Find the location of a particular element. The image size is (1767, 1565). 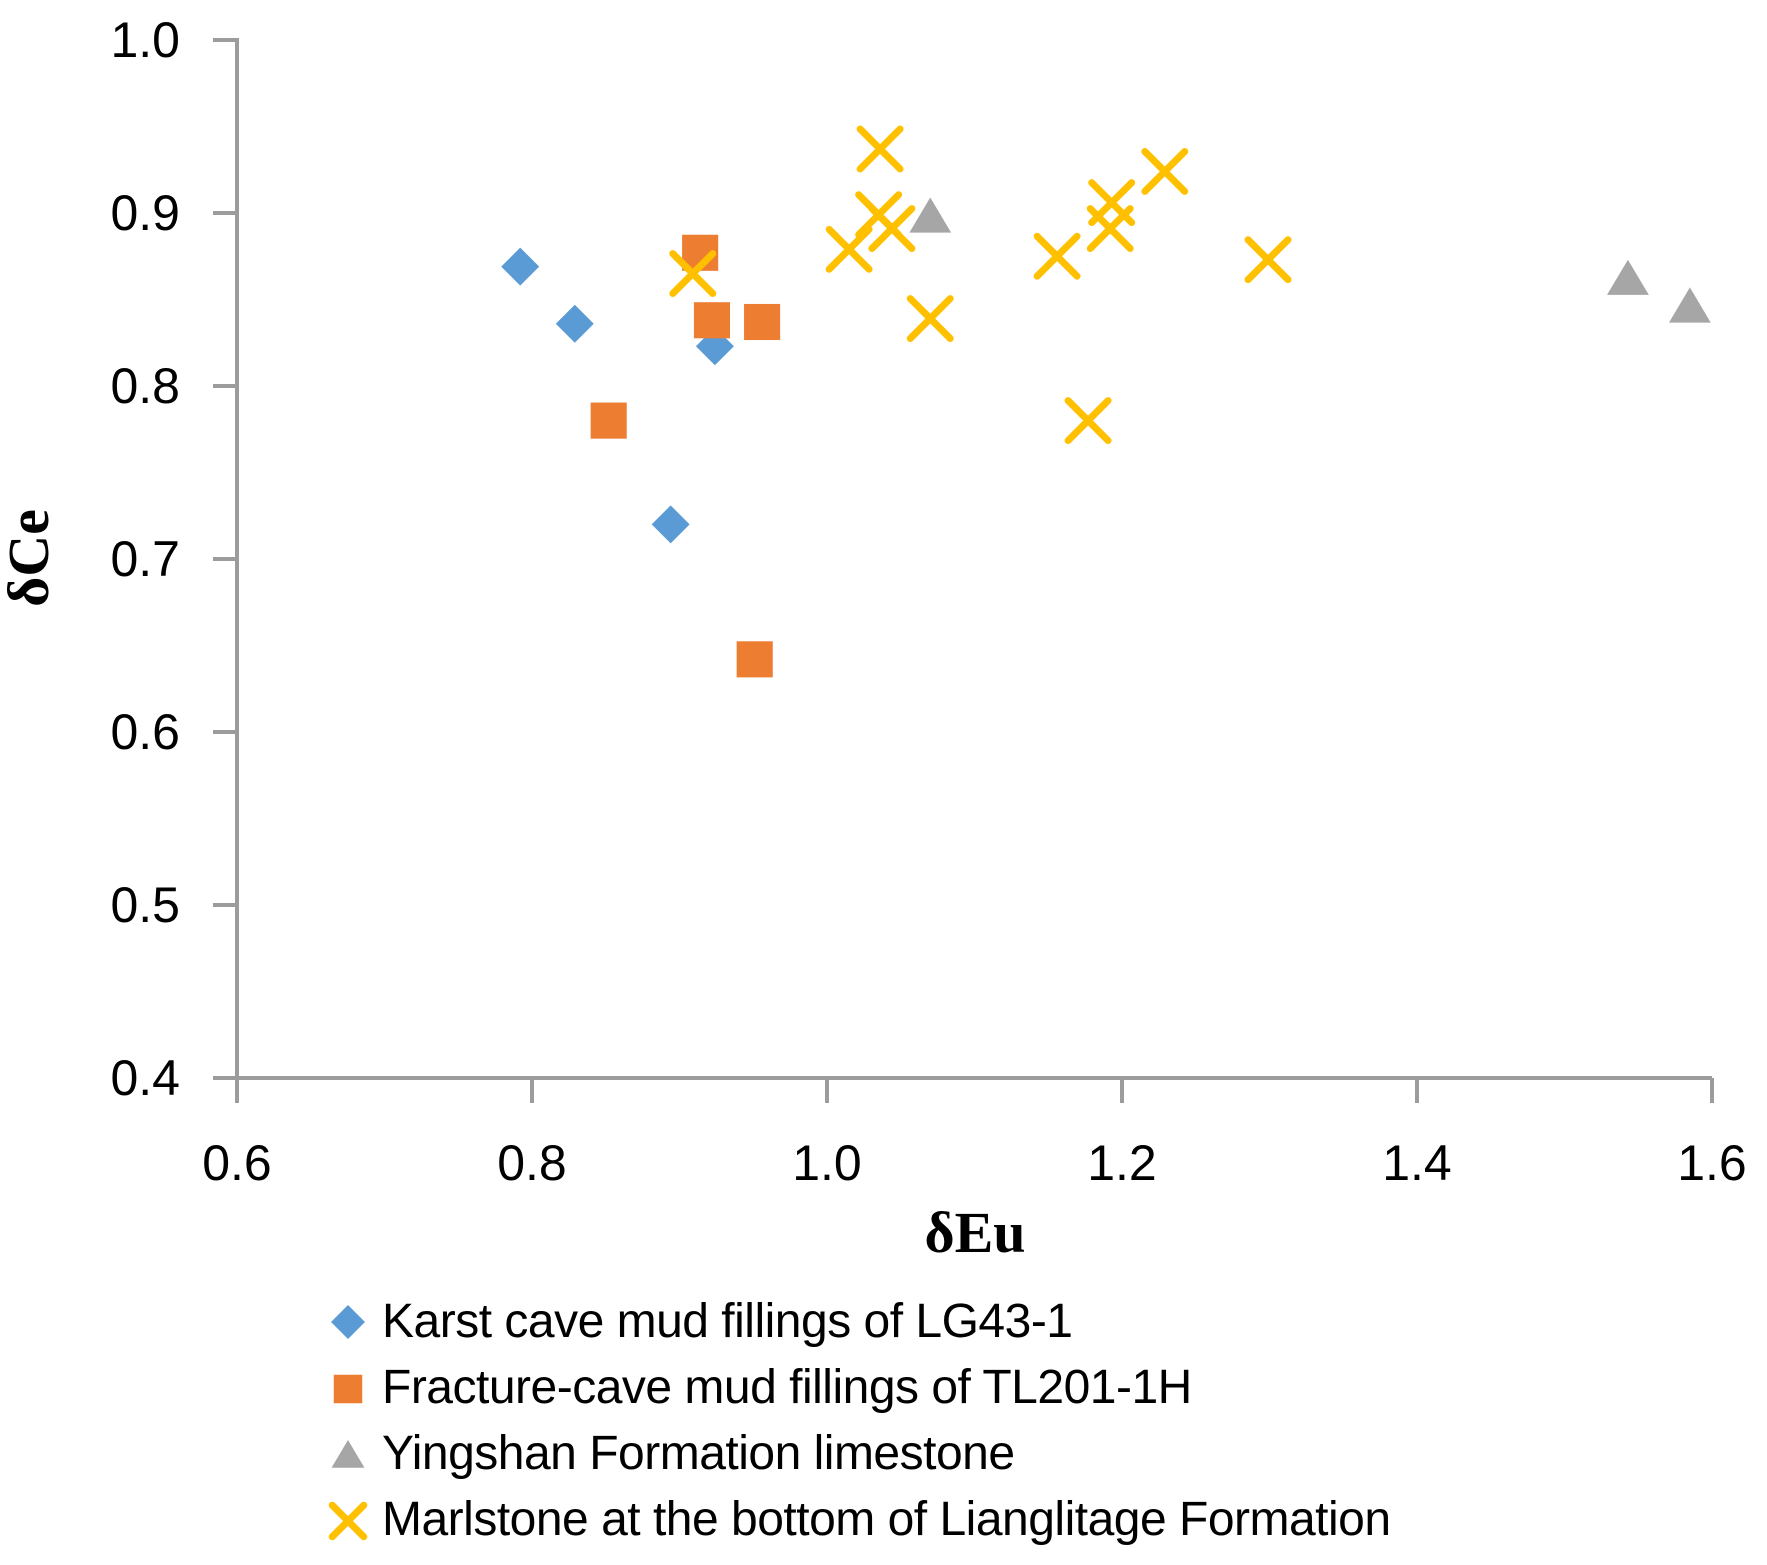

series-triangle is located at coordinates (1310, 260).